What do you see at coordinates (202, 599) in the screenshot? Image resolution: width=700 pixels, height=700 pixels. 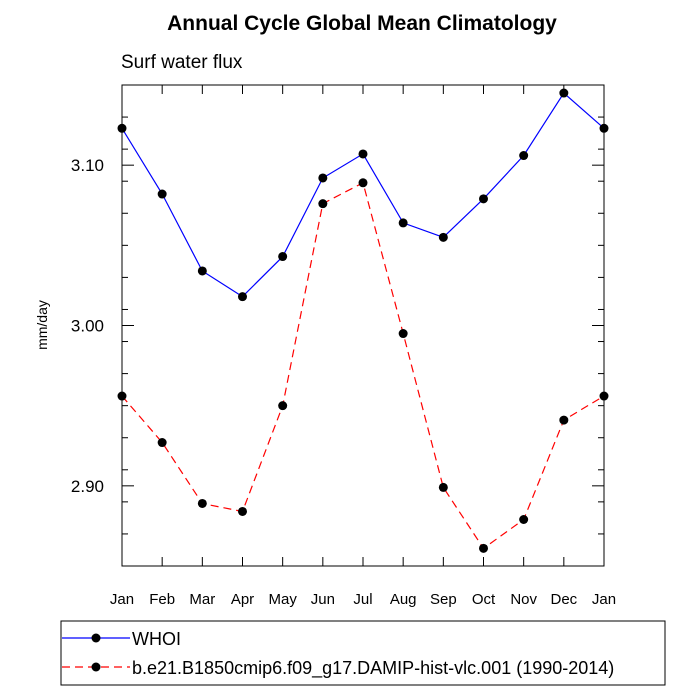 I see `x-tick-label: Mar` at bounding box center [202, 599].